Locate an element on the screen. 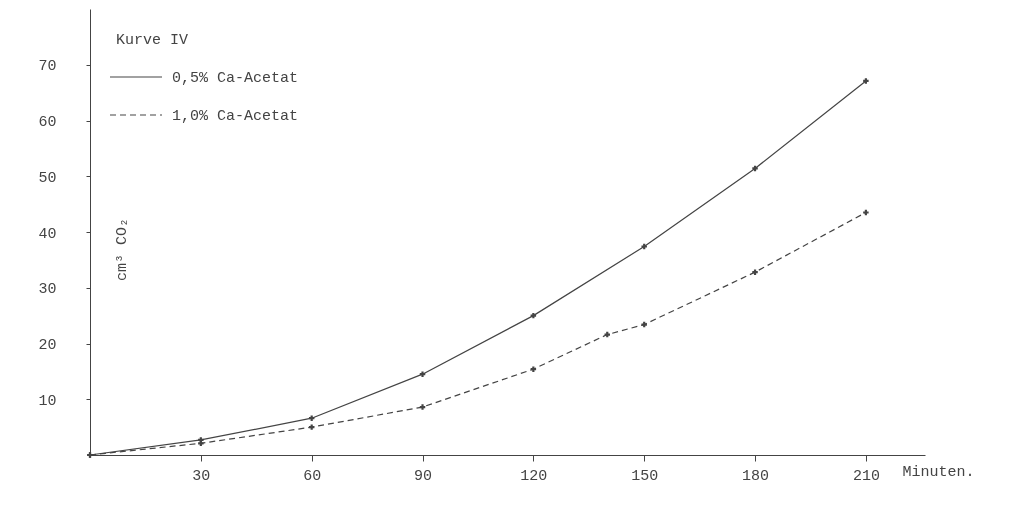 The height and width of the screenshot is (506, 1022). y-axis-title: cm³ CO₂ is located at coordinates (122, 249).